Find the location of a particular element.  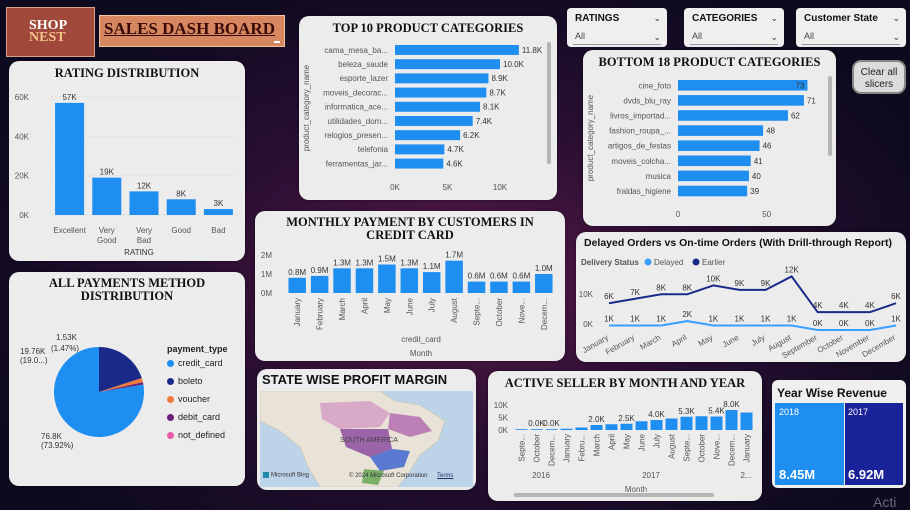

data-label: 2K is located at coordinates (687, 314).